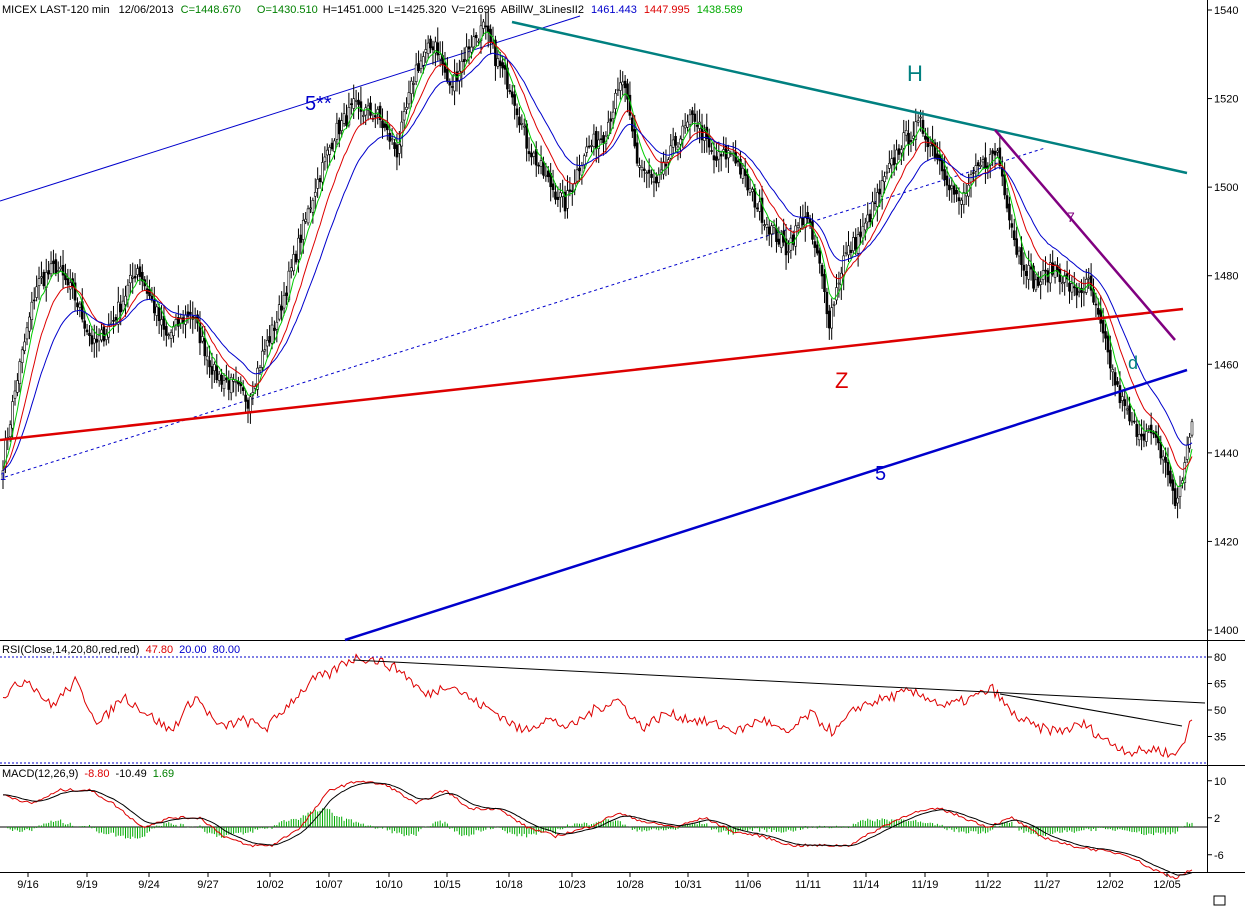 Image resolution: width=1245 pixels, height=909 pixels. I want to click on macd-value: -8.80, so click(96, 774).